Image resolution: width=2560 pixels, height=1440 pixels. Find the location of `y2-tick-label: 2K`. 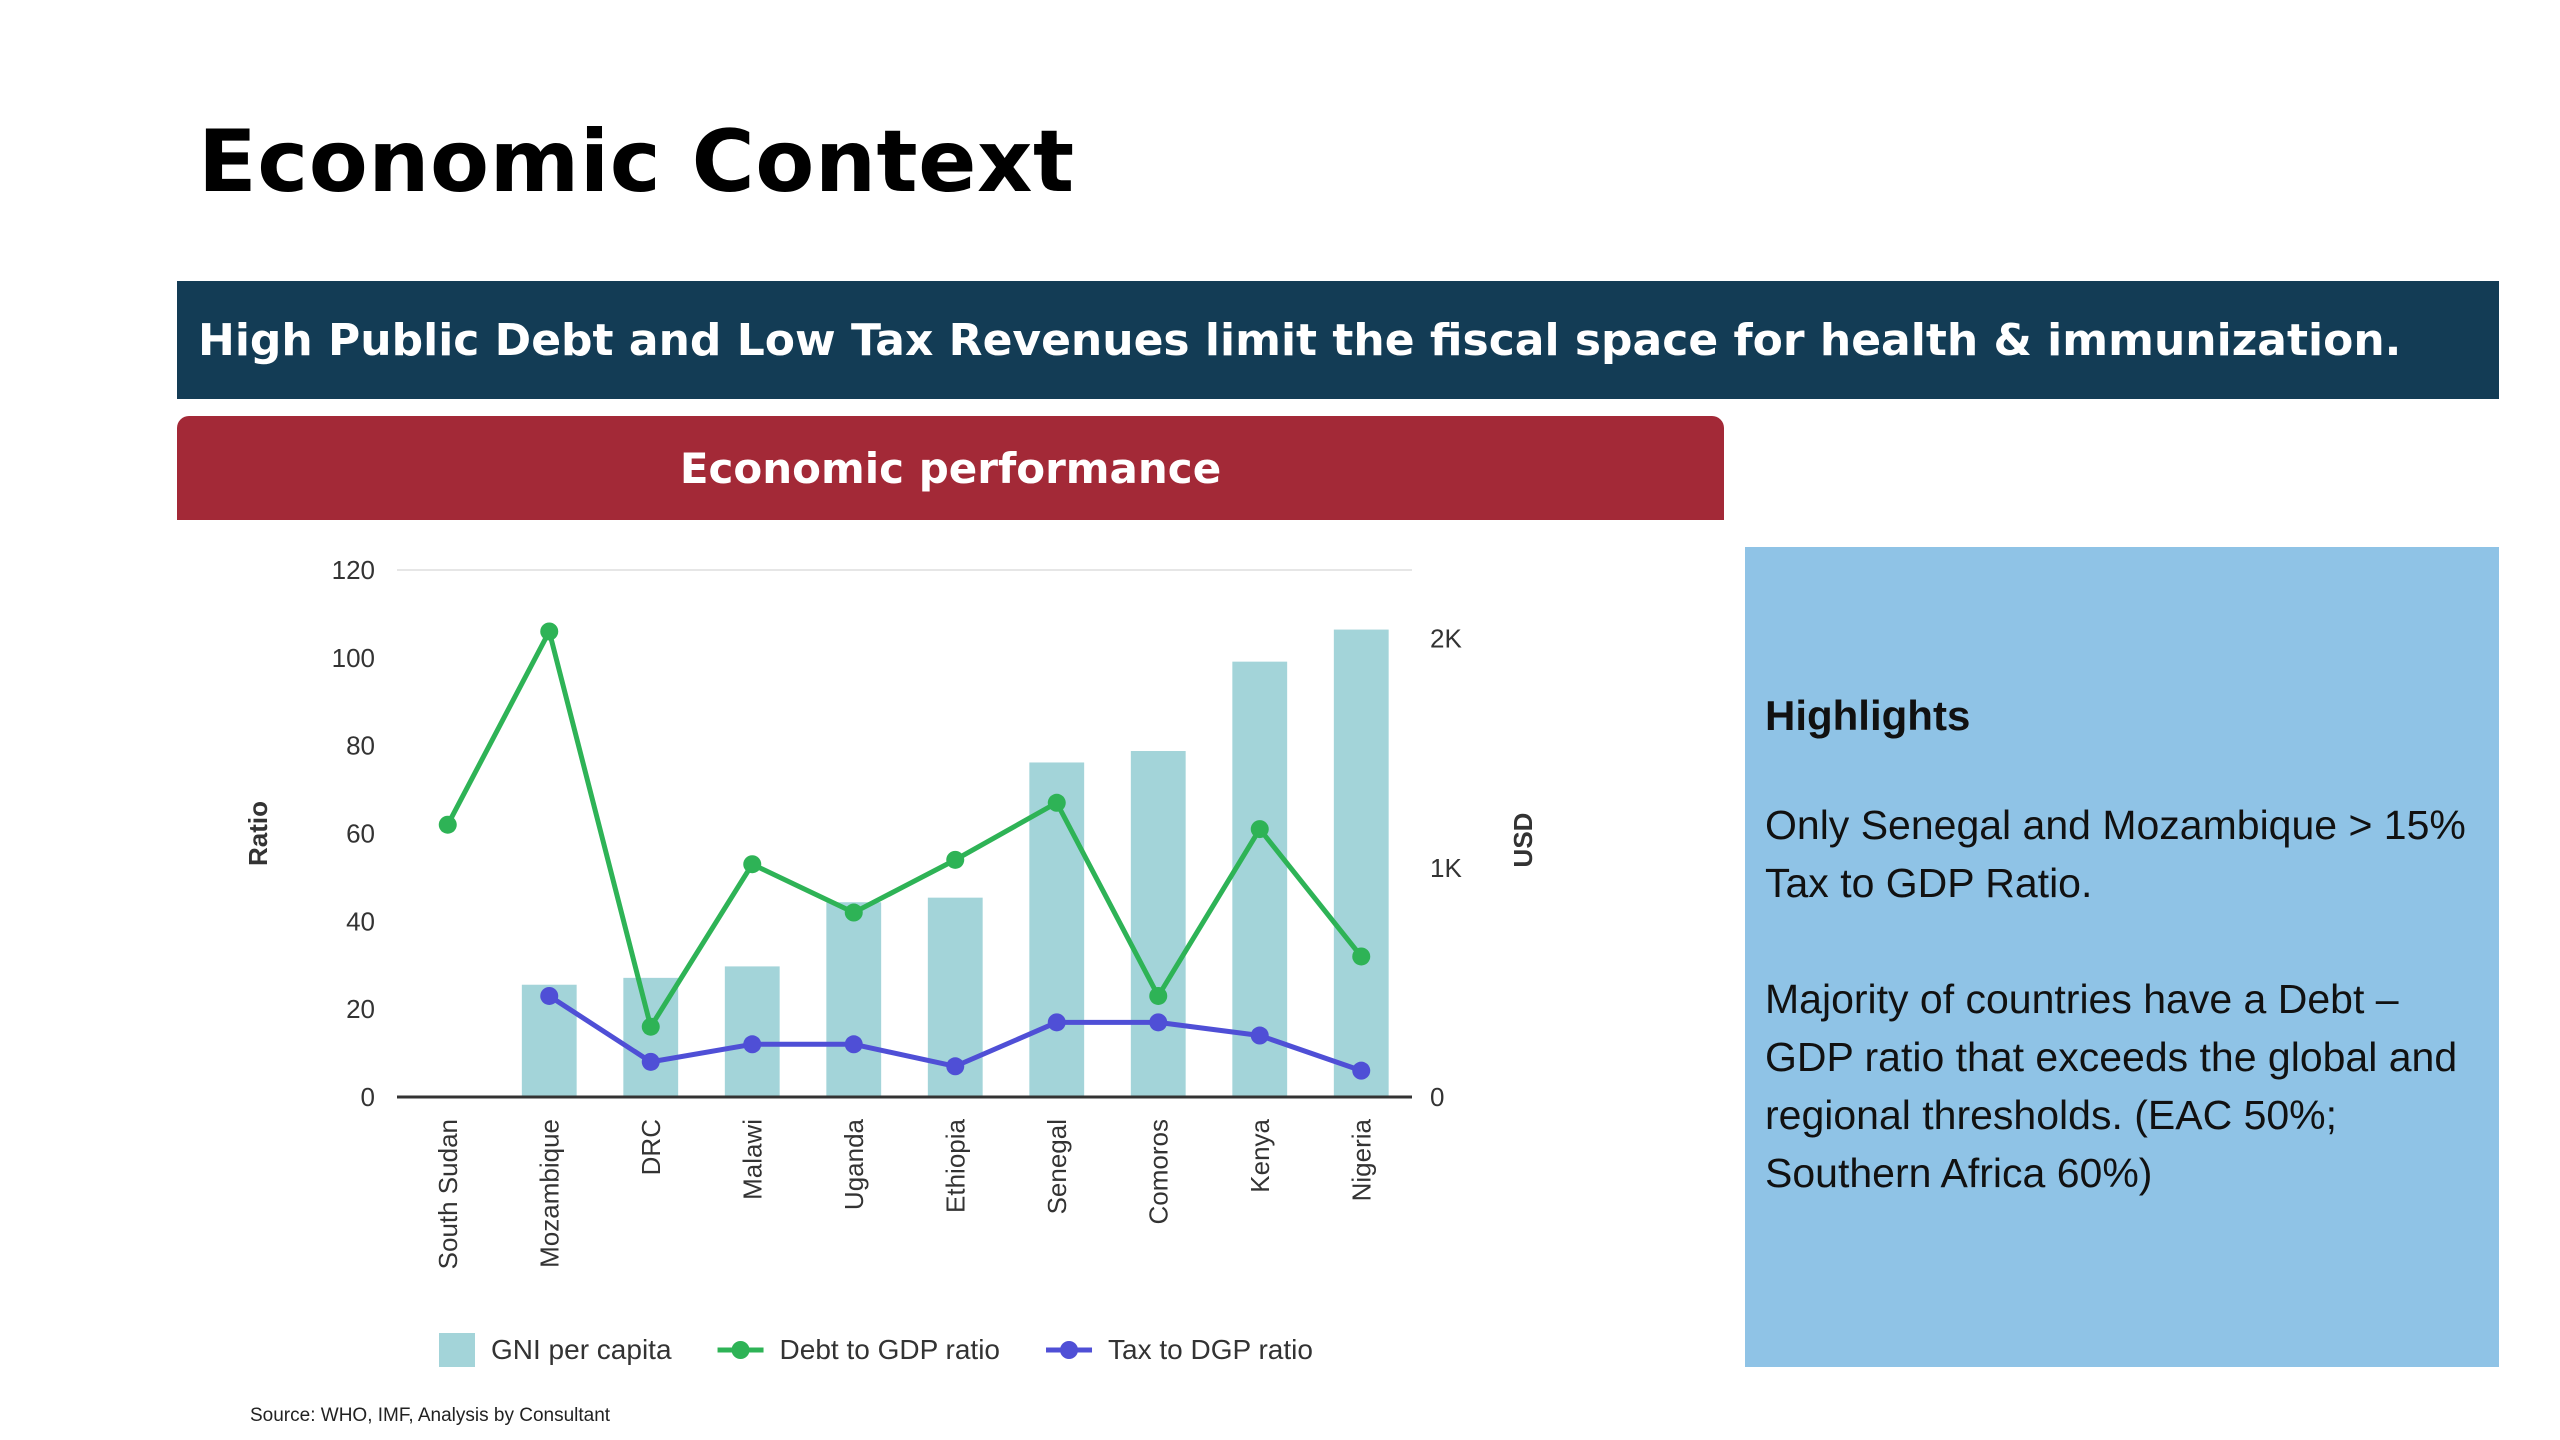

y2-tick-label: 2K is located at coordinates (1446, 639).